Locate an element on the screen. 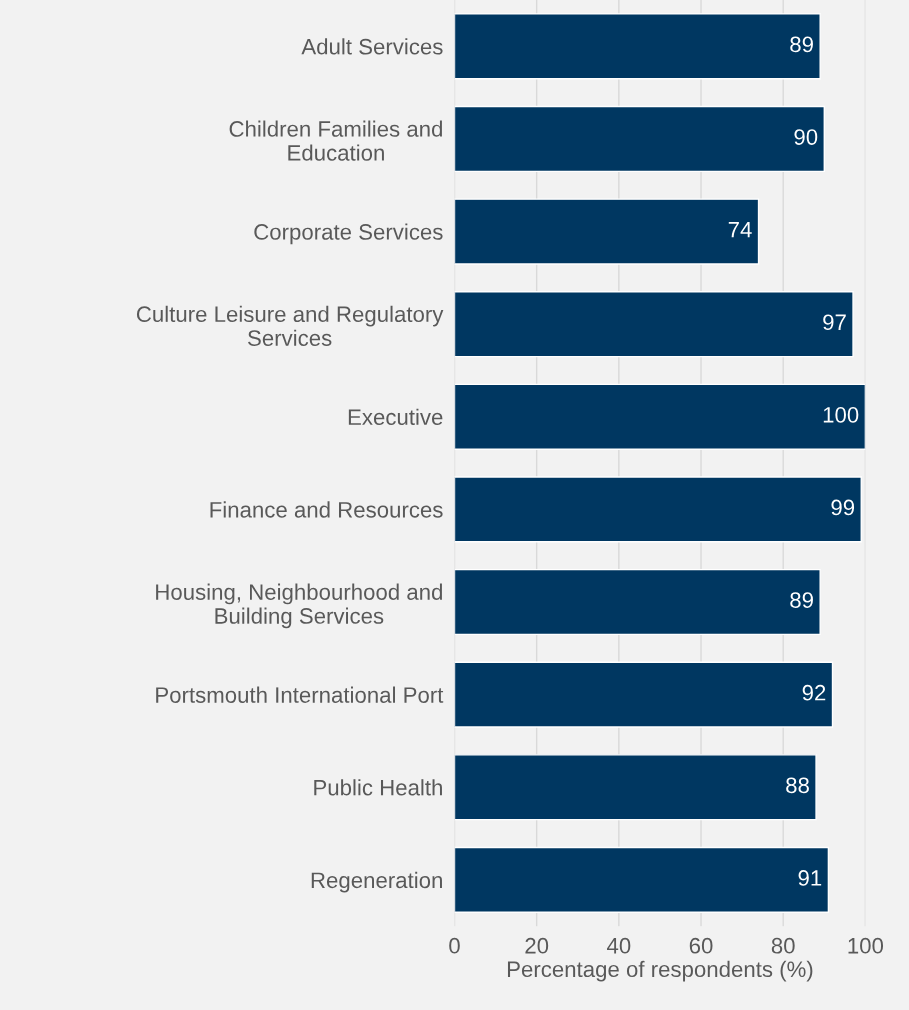 This screenshot has width=909, height=1010. y-tick-label: Regeneration is located at coordinates (376, 882).